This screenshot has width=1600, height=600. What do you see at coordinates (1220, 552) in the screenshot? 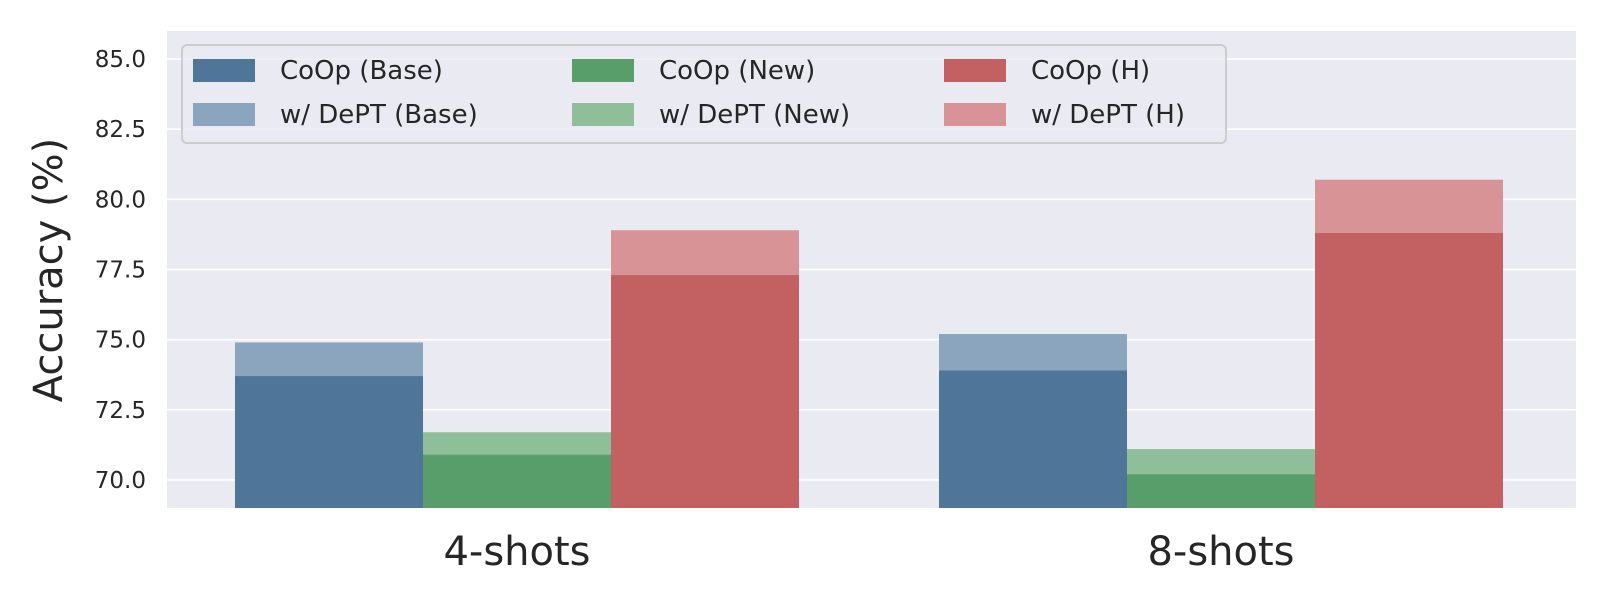
I see `x-category-label: 8-shots` at bounding box center [1220, 552].